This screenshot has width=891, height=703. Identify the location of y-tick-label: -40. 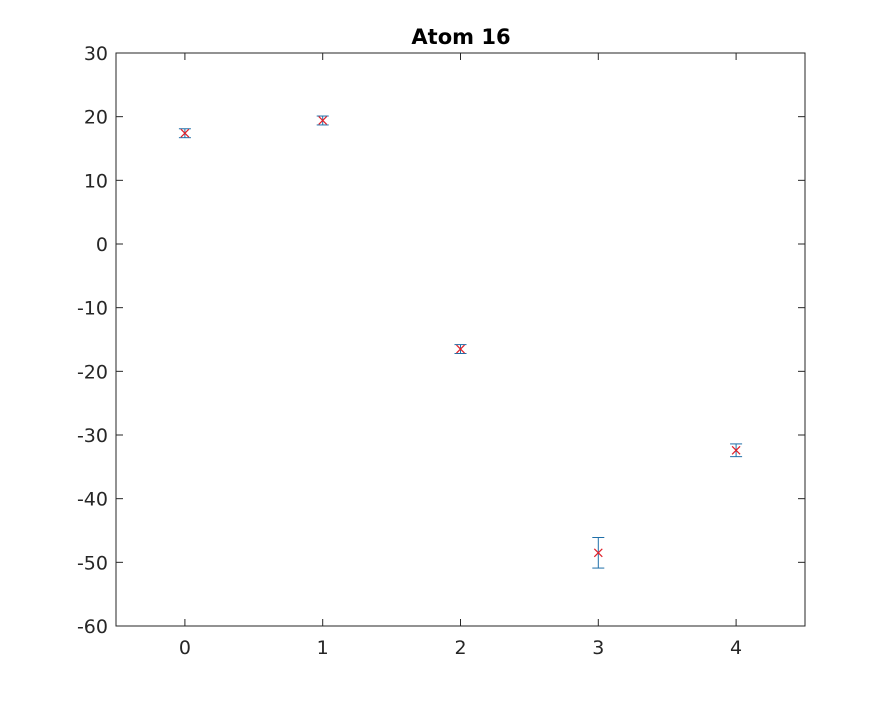
(92, 500).